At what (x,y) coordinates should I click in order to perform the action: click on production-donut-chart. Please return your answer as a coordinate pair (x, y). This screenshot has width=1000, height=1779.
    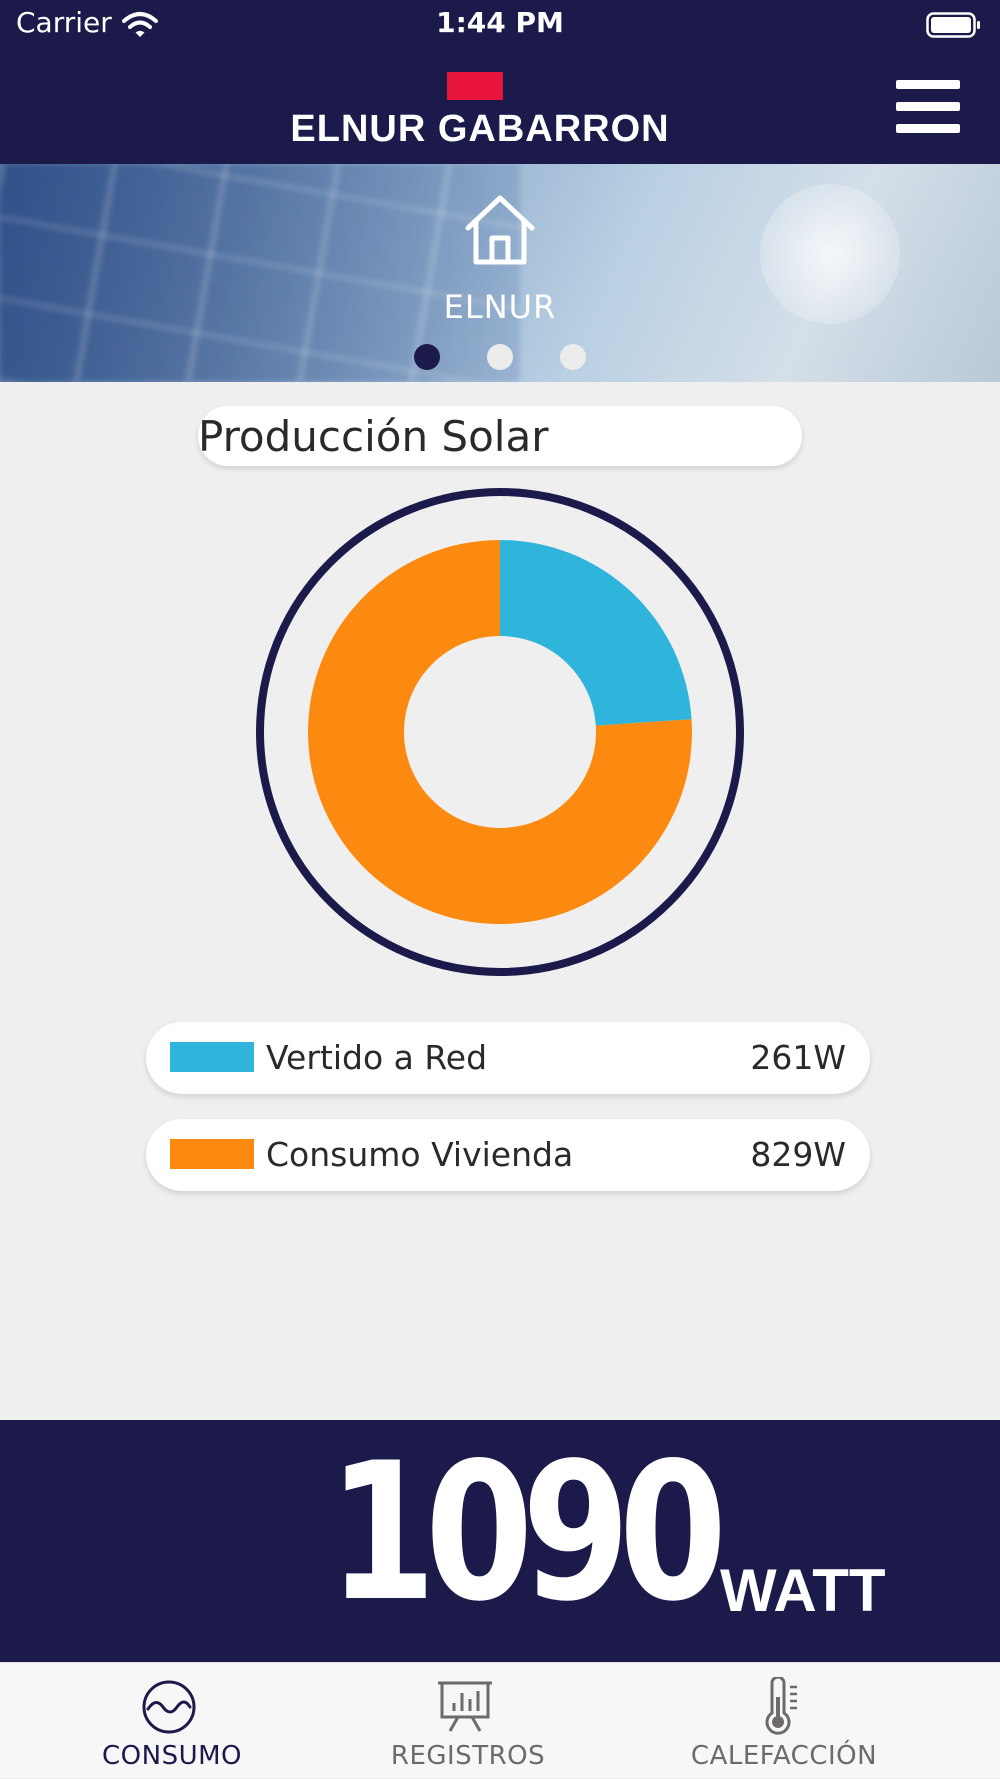
    Looking at the image, I should click on (500, 732).